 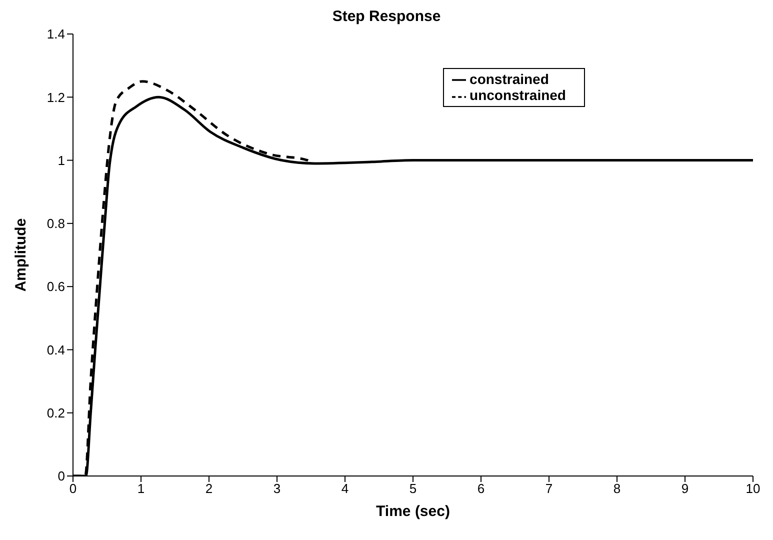 What do you see at coordinates (518, 95) in the screenshot?
I see `legend-label: unconstrained` at bounding box center [518, 95].